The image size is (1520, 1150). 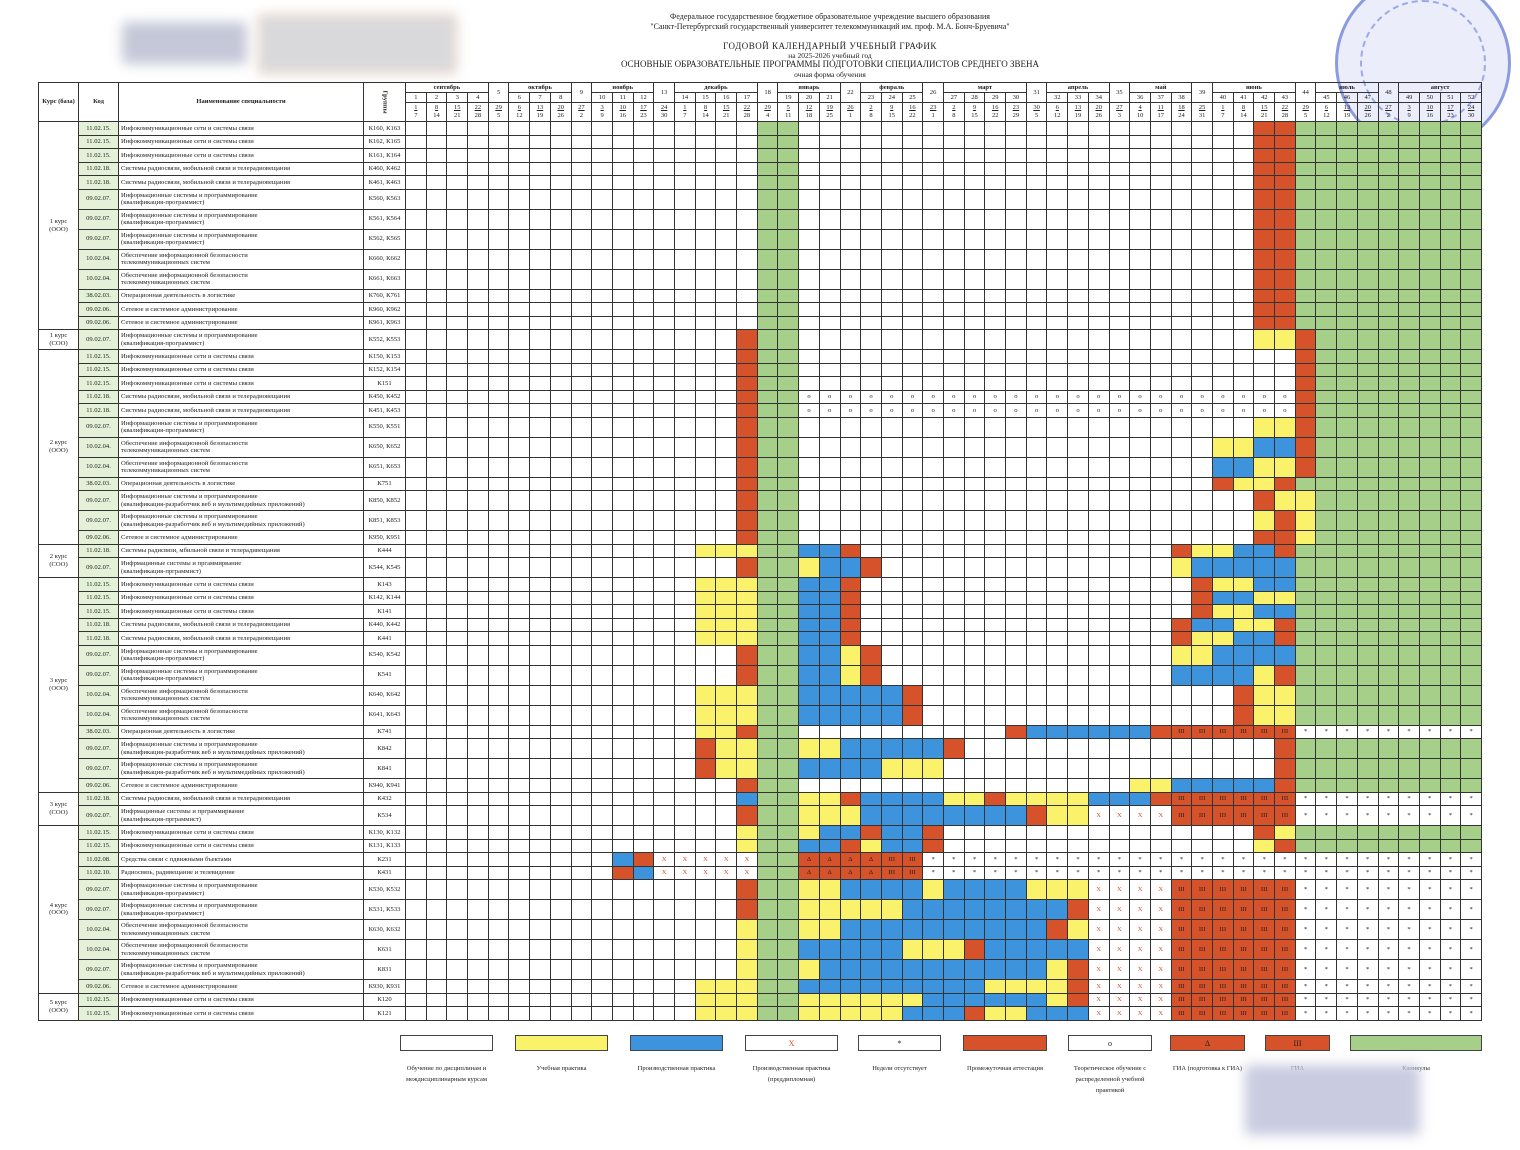 I want to click on group-codes: К540, К542, so click(x=384, y=655).